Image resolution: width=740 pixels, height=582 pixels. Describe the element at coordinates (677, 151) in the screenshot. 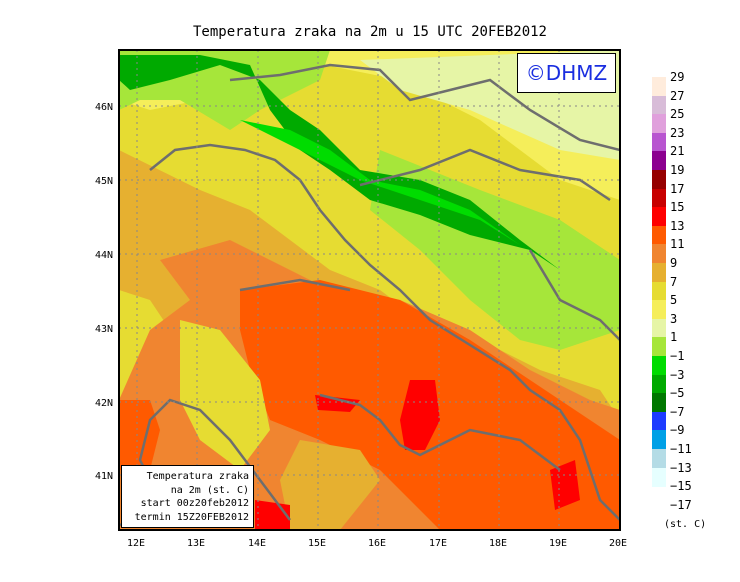

I see `legend-label: 21` at that location.